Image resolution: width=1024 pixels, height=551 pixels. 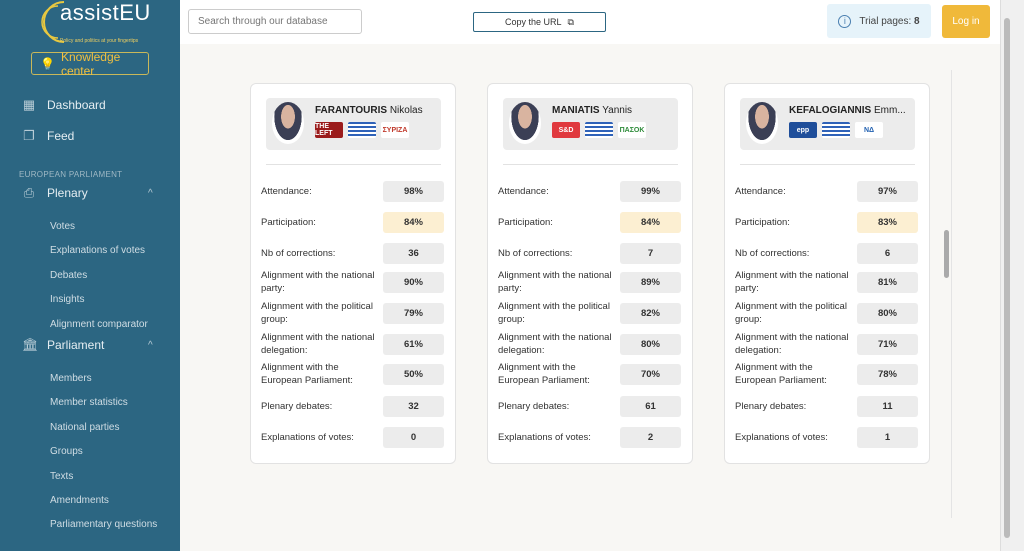 I want to click on group-logo: epp, so click(x=803, y=130).